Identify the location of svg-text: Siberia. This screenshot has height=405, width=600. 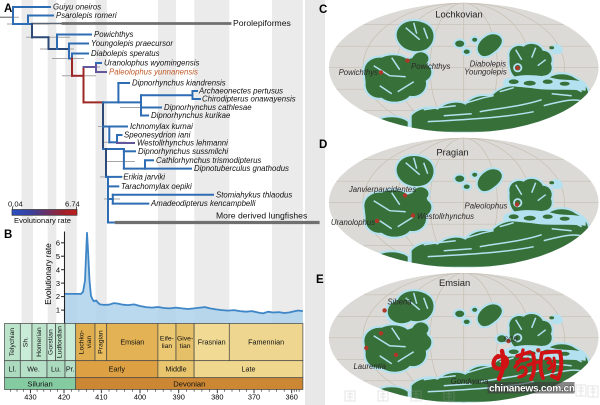
(399, 302).